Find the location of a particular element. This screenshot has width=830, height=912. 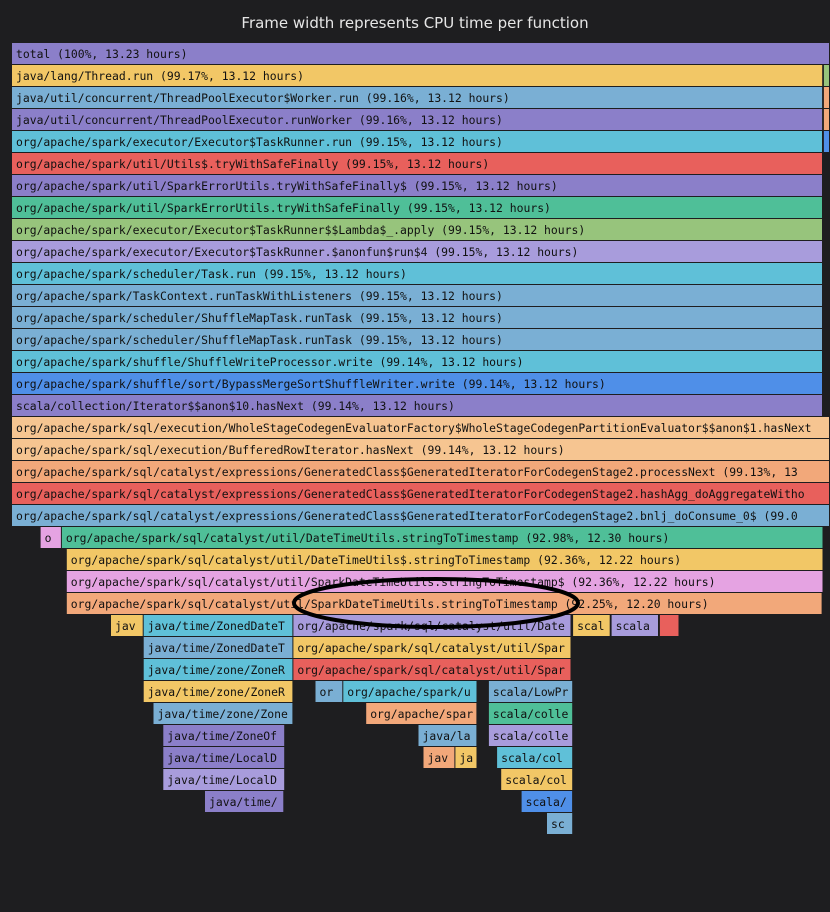

frame: o is located at coordinates (50, 537).